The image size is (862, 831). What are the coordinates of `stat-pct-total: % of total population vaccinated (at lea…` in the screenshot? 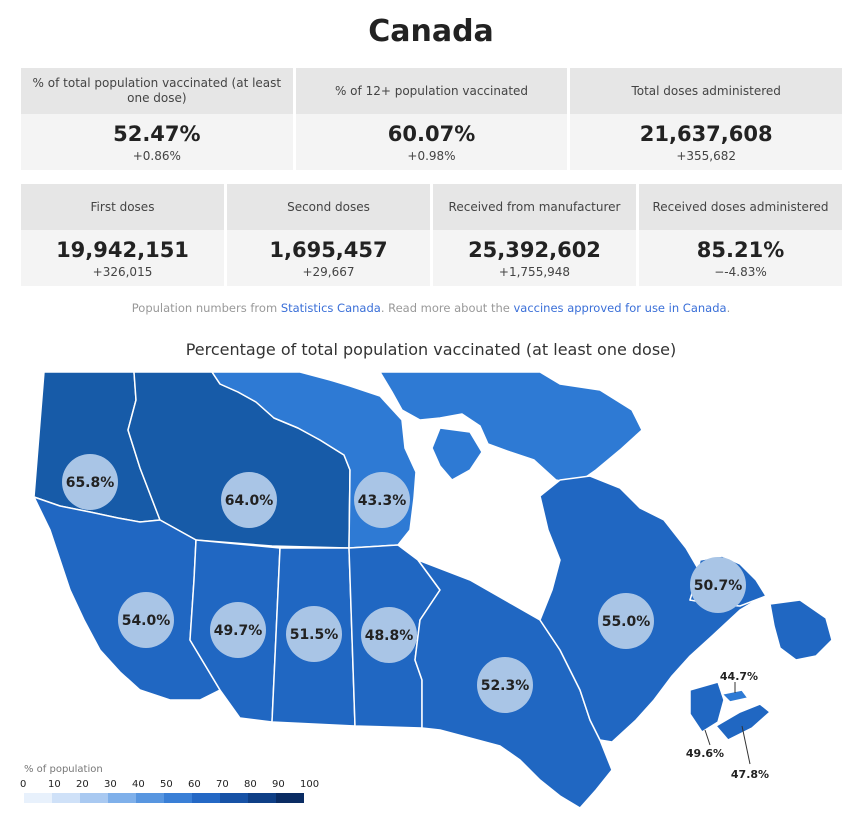 It's located at (157, 119).